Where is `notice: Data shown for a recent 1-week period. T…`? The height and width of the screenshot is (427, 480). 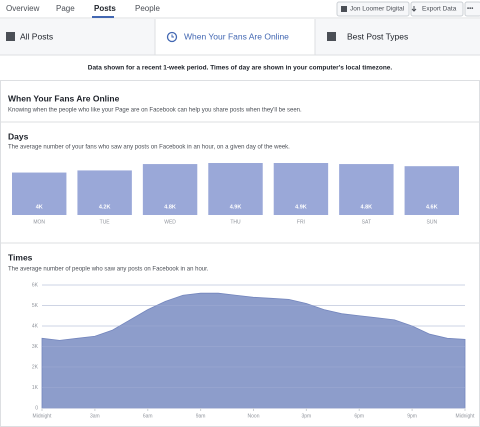
notice: Data shown for a recent 1-week period. T… is located at coordinates (240, 68).